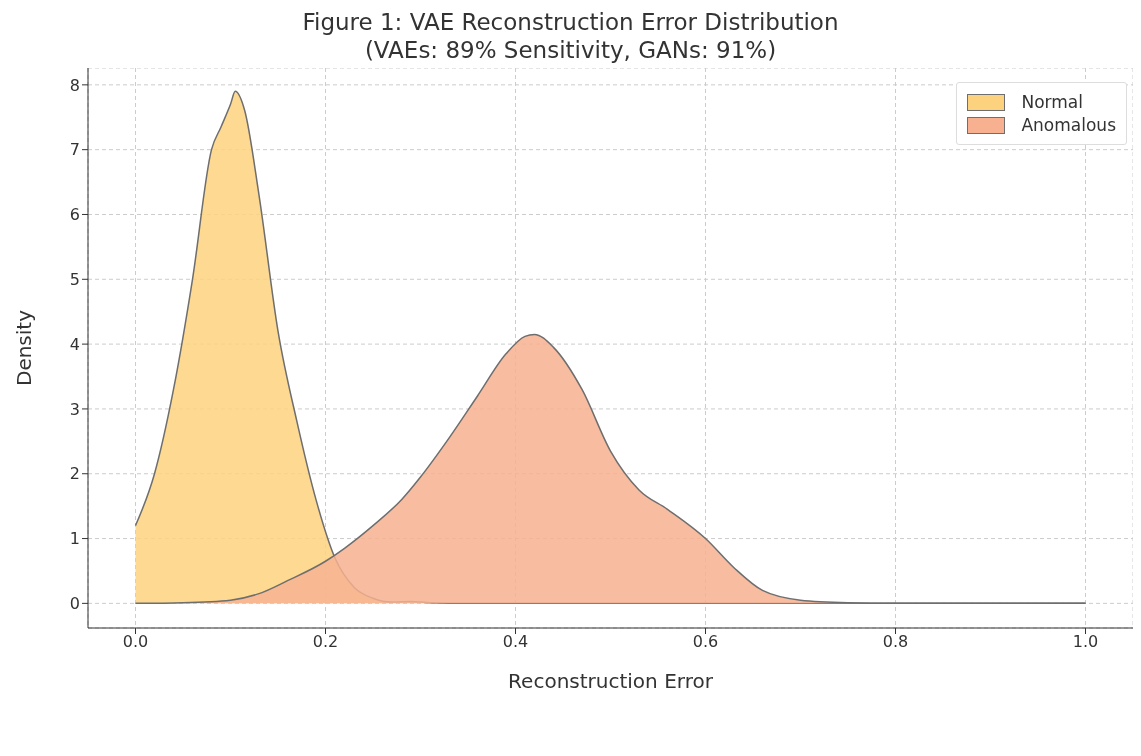 The image size is (1141, 756). What do you see at coordinates (895, 642) in the screenshot?
I see `x-tick-label: 0.8` at bounding box center [895, 642].